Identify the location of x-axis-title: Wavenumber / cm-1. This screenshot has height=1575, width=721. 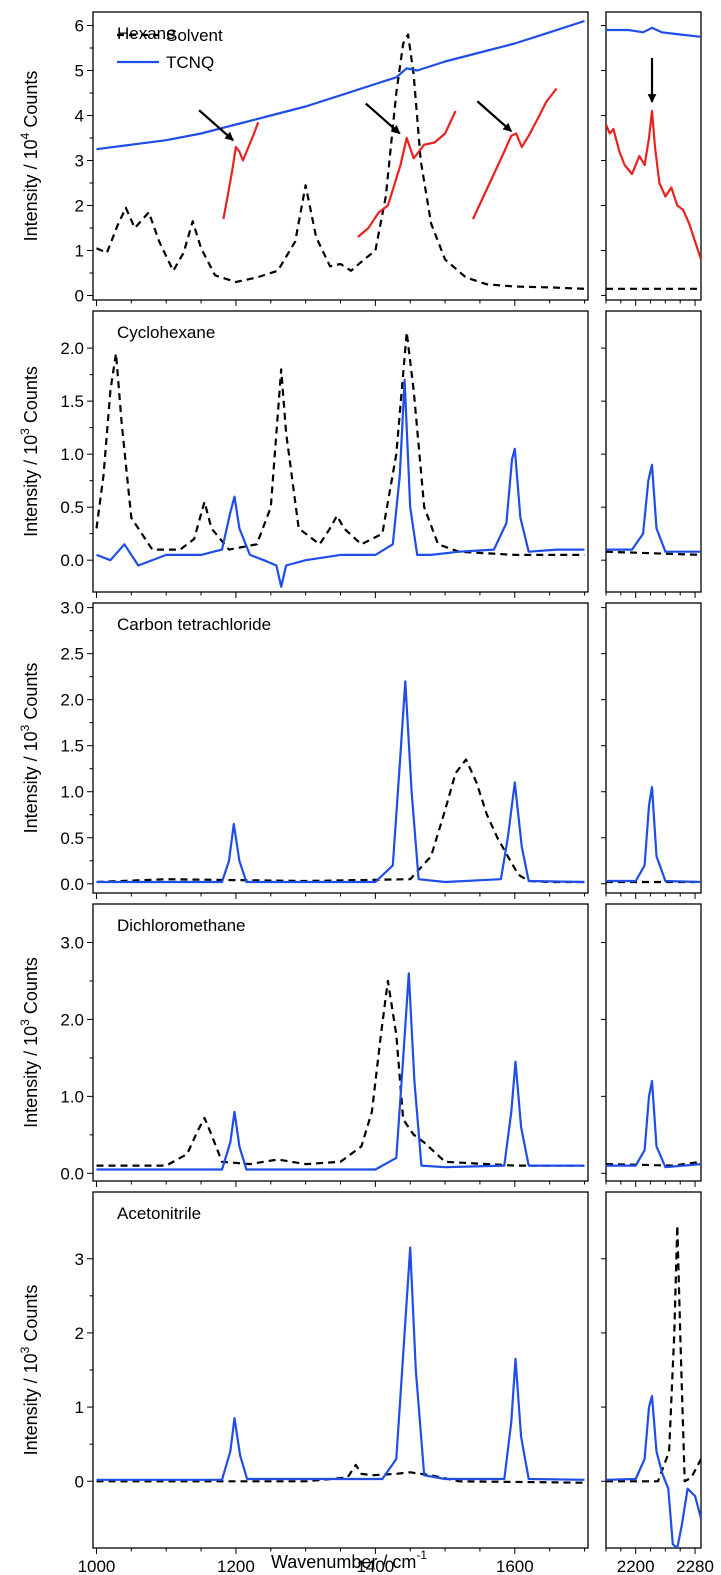
(349, 1560).